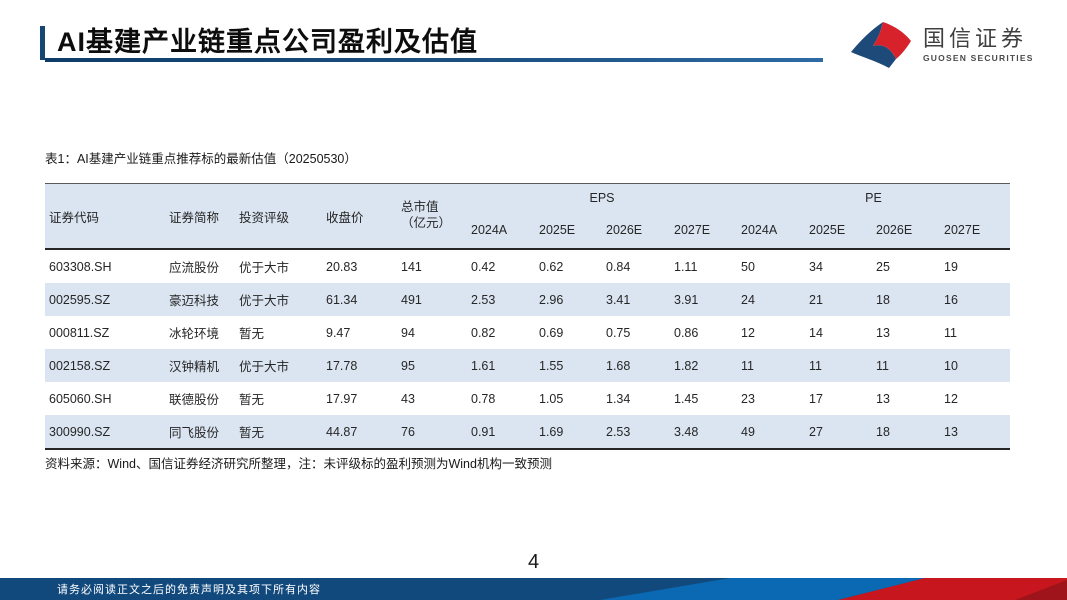 This screenshot has height=600, width=1067. I want to click on table-cell: 141, so click(411, 266).